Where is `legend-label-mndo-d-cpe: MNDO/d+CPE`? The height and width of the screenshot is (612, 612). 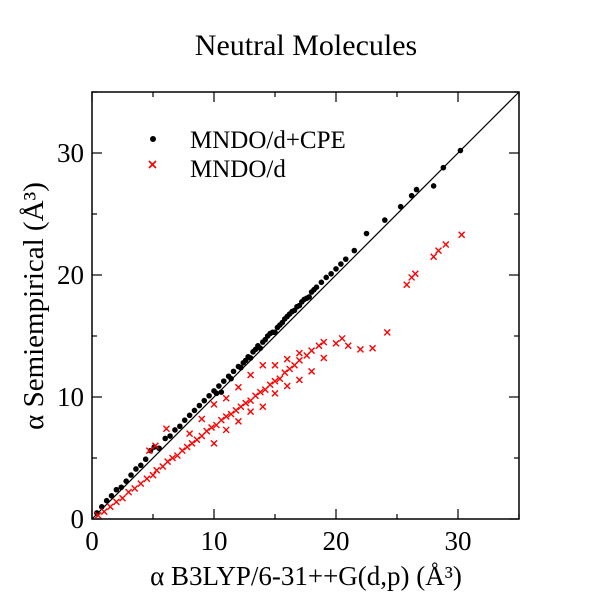
legend-label-mndo-d-cpe: MNDO/d+CPE is located at coordinates (268, 140).